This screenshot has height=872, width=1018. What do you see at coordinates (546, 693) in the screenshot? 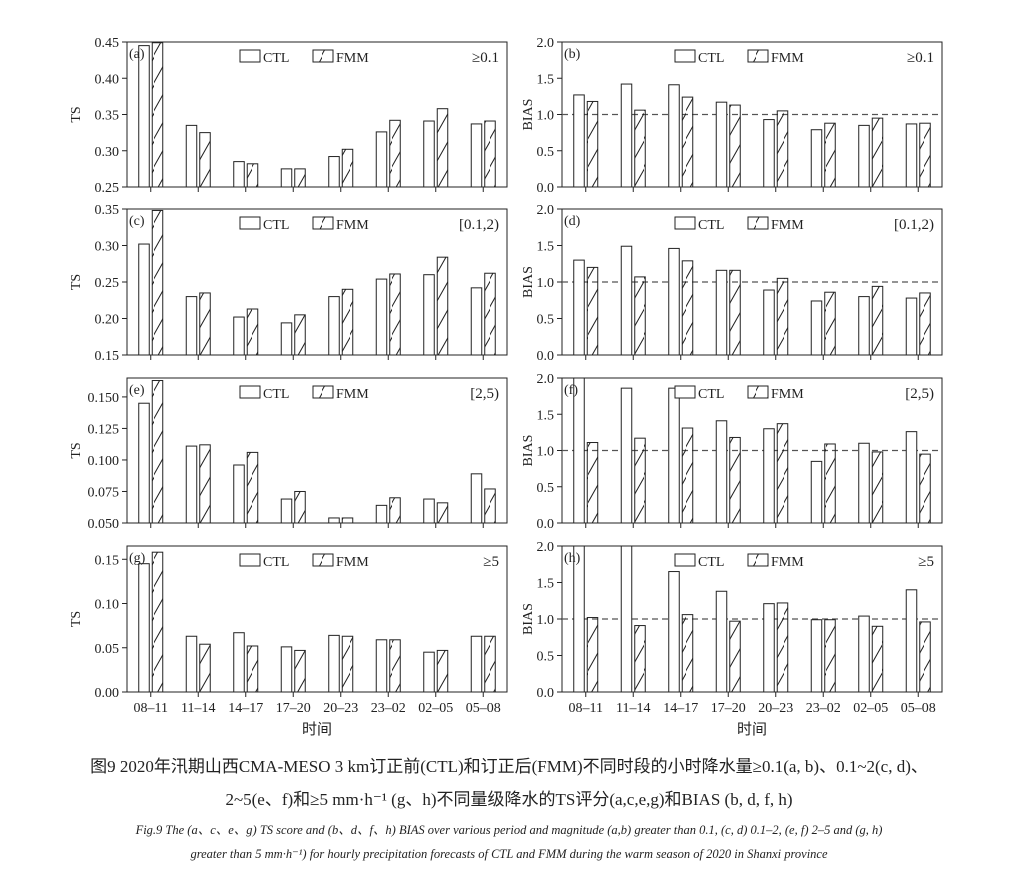
I see `y-tick-label: 0.0` at bounding box center [546, 693].